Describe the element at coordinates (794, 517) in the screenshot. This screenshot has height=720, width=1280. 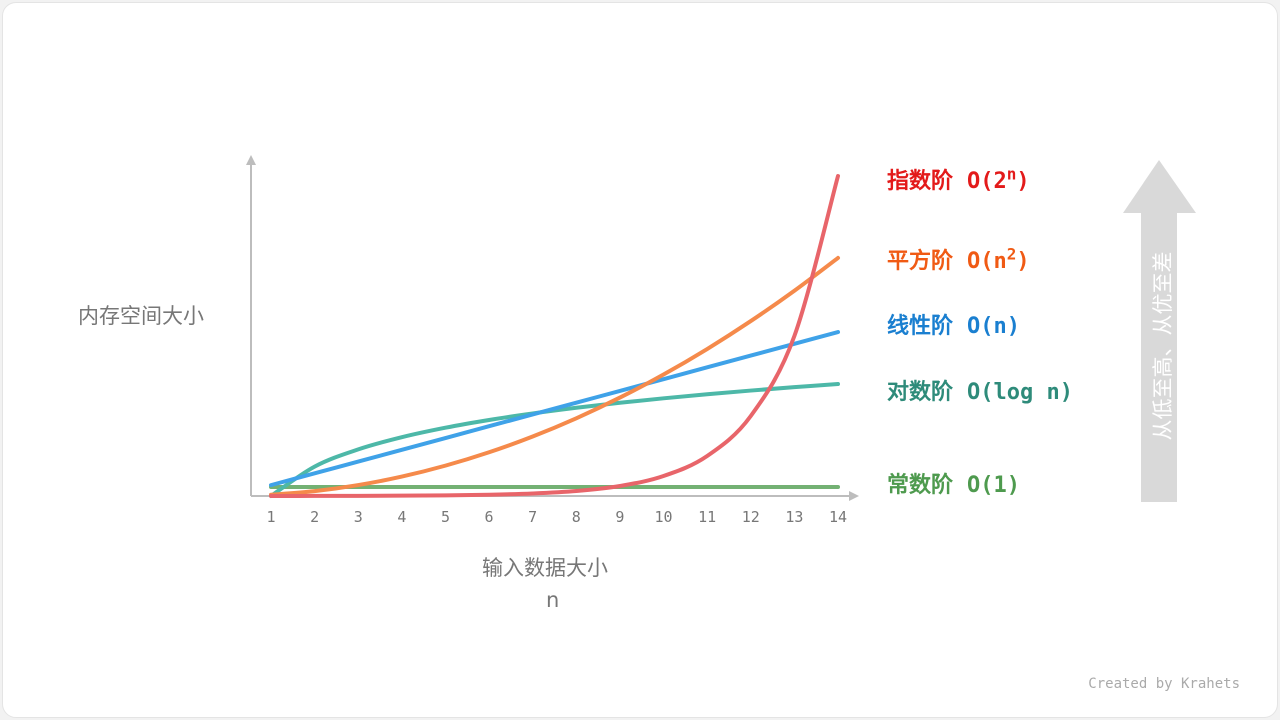
I see `x-tick-label: 13` at that location.